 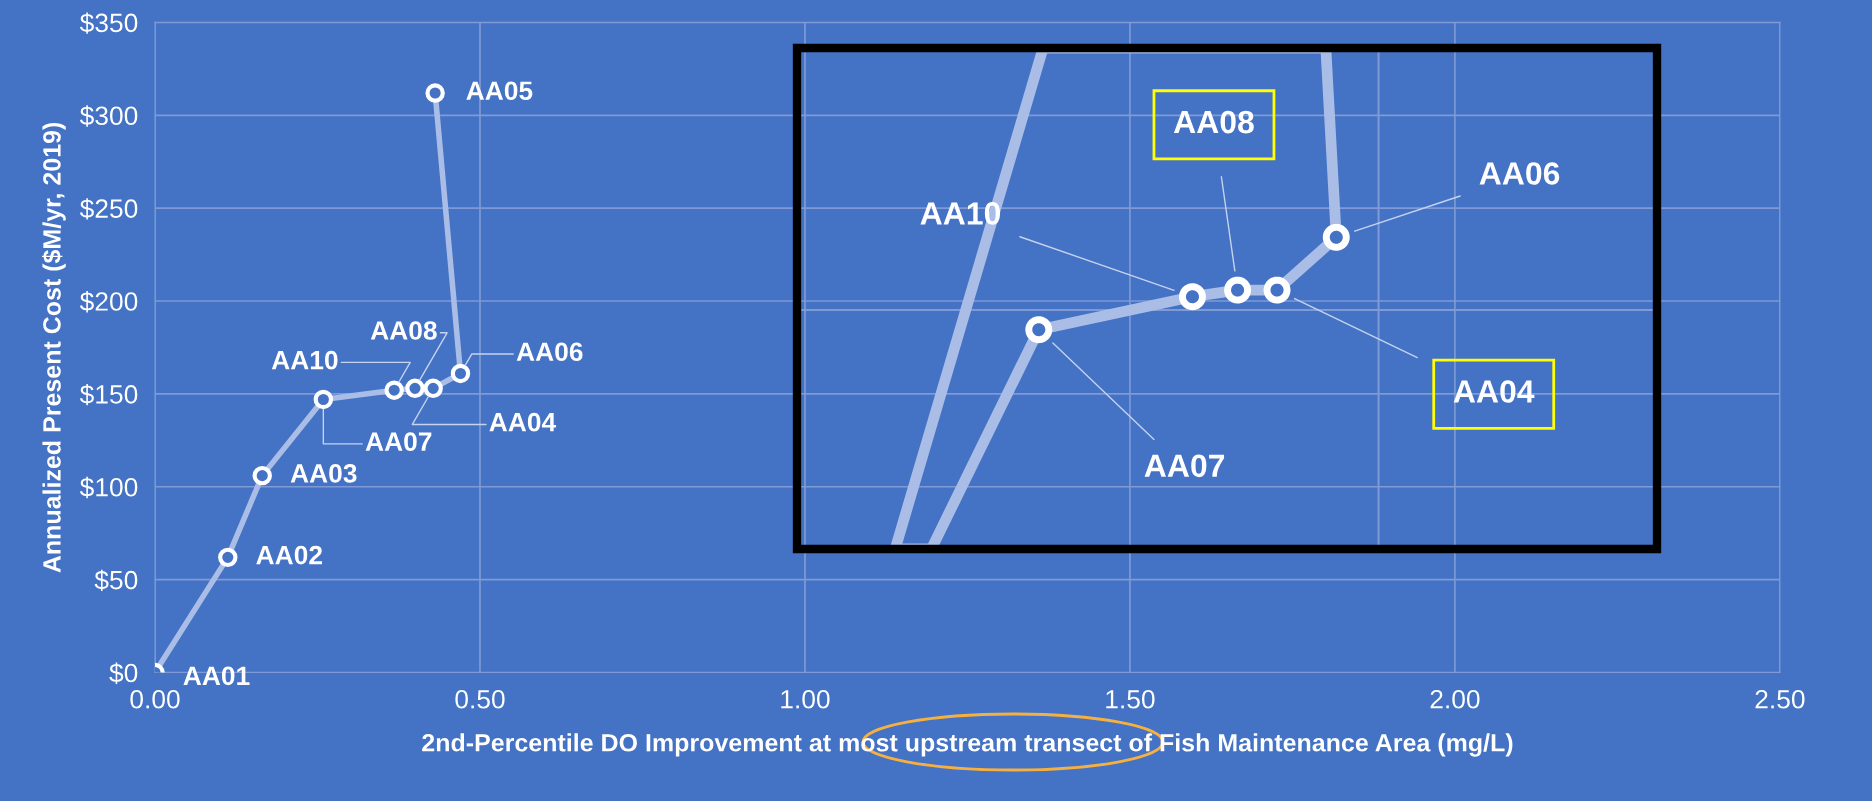 What do you see at coordinates (108, 116) in the screenshot?
I see `y-tick-label: $300` at bounding box center [108, 116].